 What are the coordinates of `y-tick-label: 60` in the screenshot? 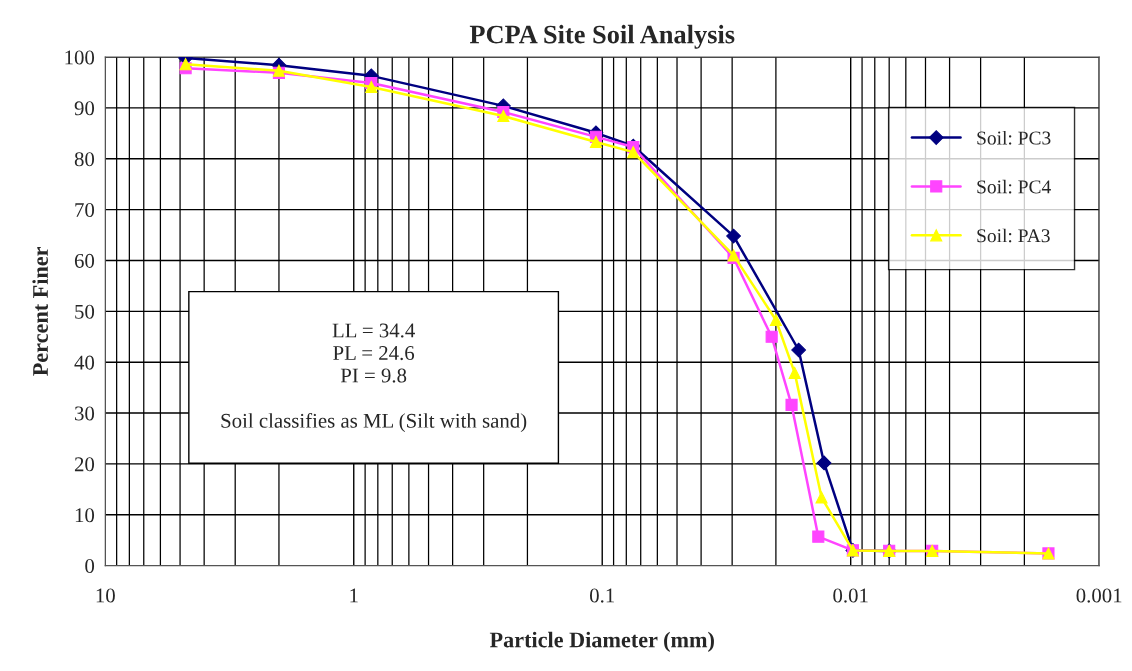 It's located at (84, 260).